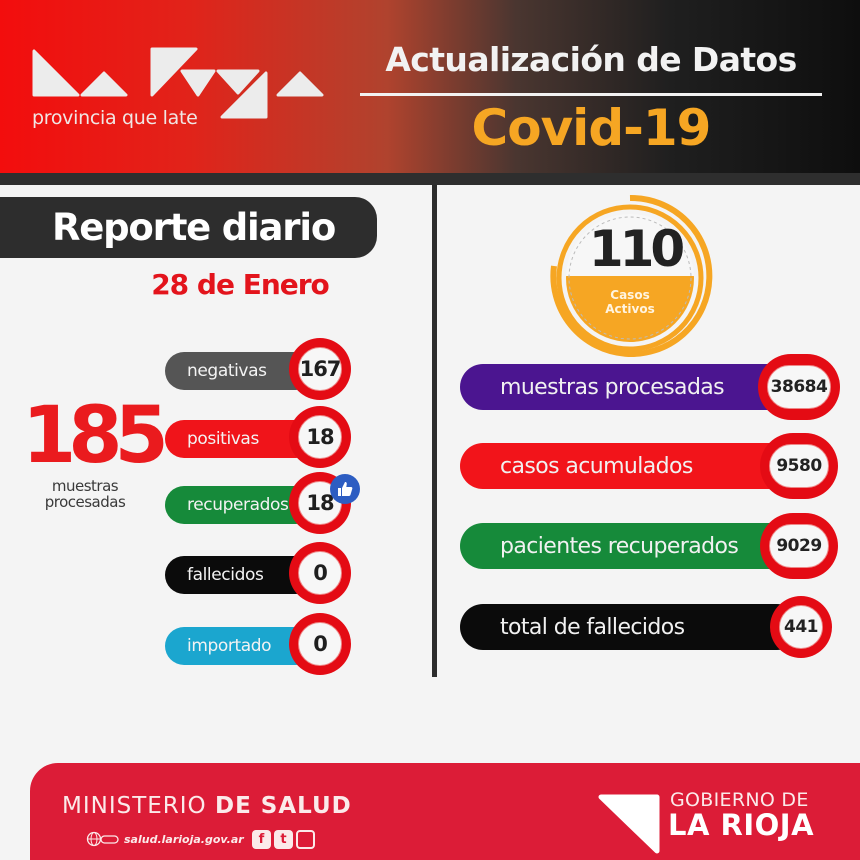  What do you see at coordinates (283, 806) in the screenshot?
I see `ministry-name-bold: DE SALUD` at bounding box center [283, 806].